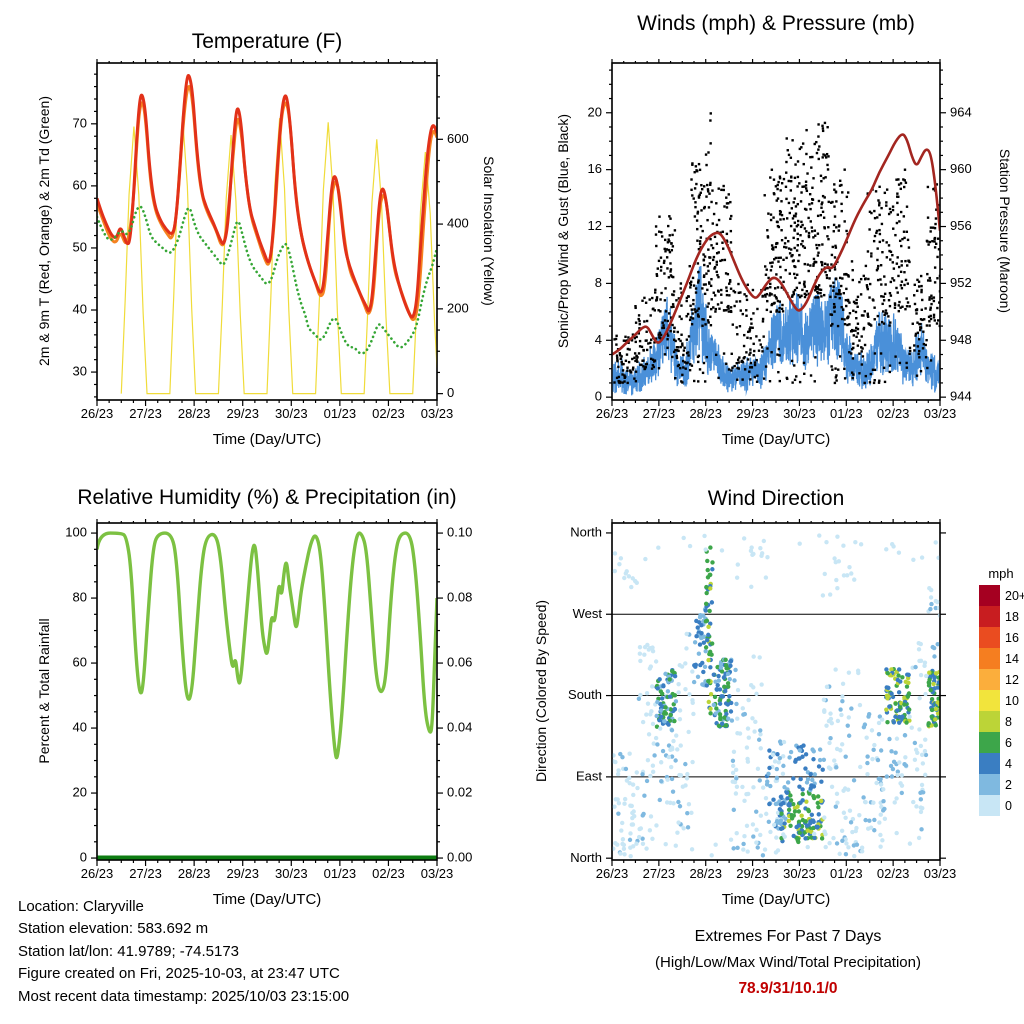  What do you see at coordinates (1012, 658) in the screenshot?
I see `legend-speed-label: 14` at bounding box center [1012, 658].